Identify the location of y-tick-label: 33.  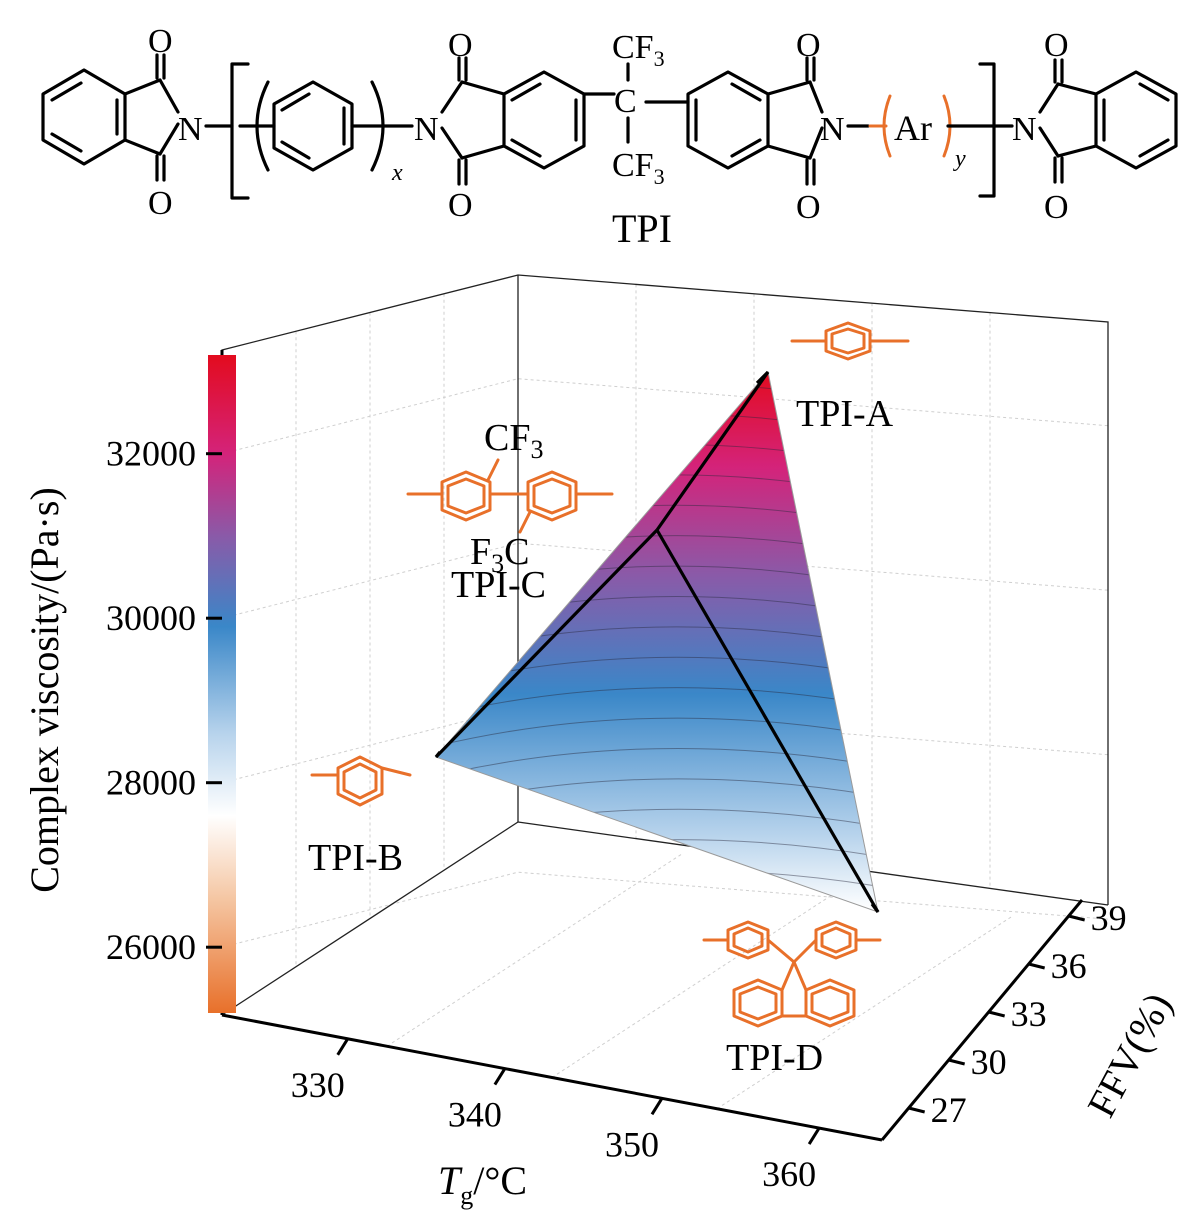
(1029, 1014).